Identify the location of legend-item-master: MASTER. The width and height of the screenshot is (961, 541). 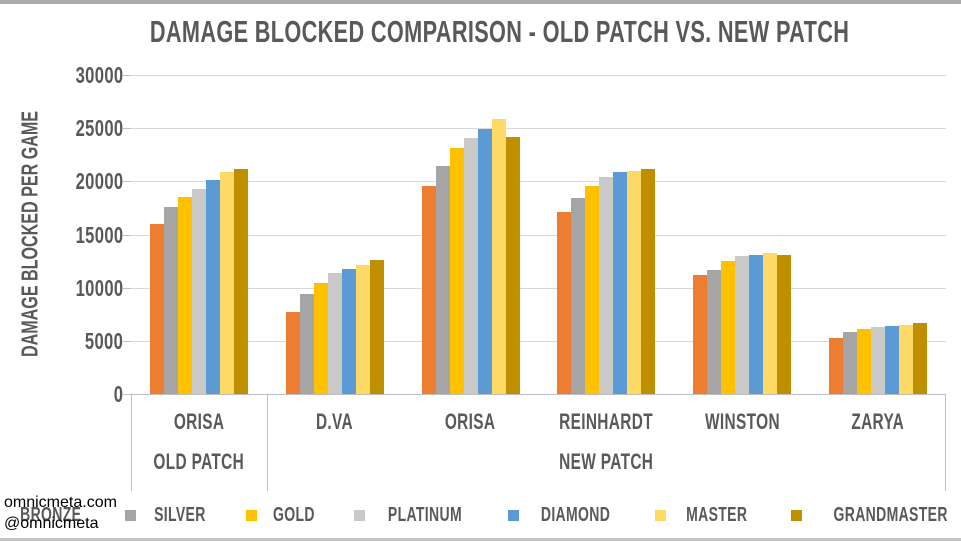
(707, 515).